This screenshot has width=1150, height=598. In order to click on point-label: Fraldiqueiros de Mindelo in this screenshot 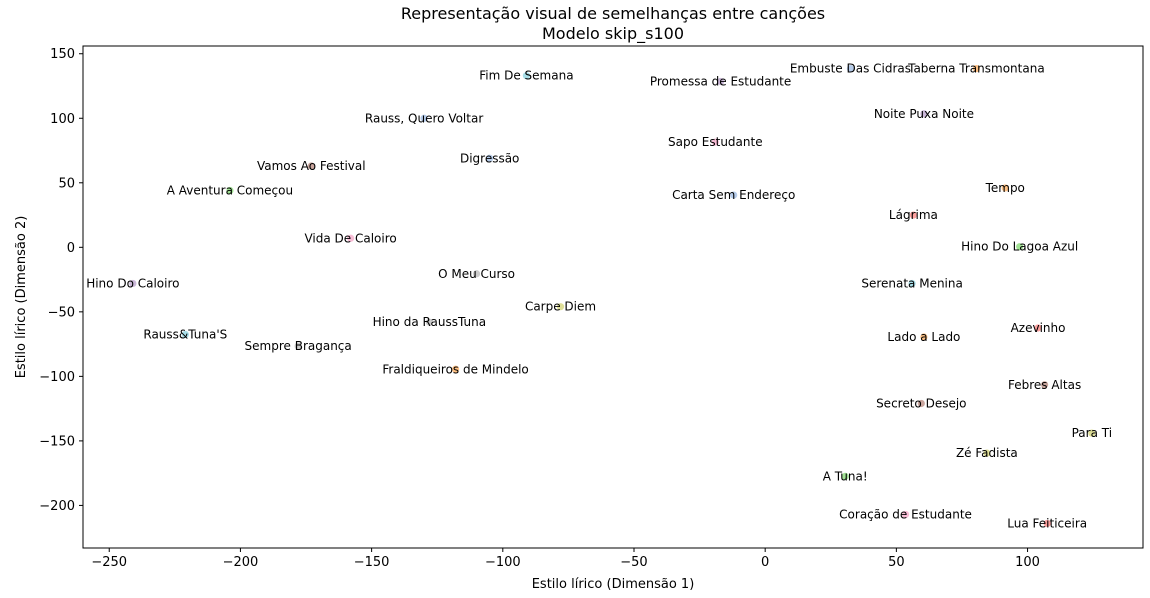, I will do `click(455, 369)`.